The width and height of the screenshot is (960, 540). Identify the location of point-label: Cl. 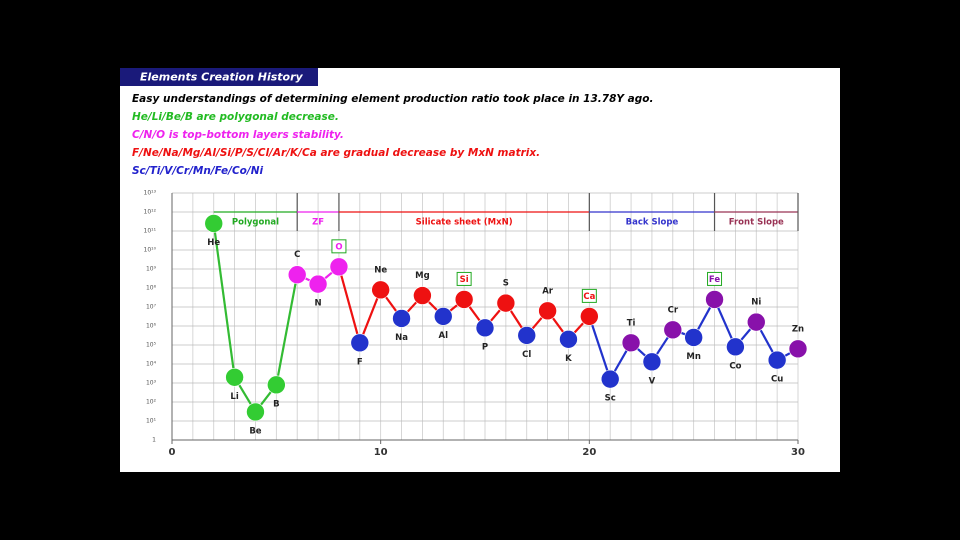
(526, 355).